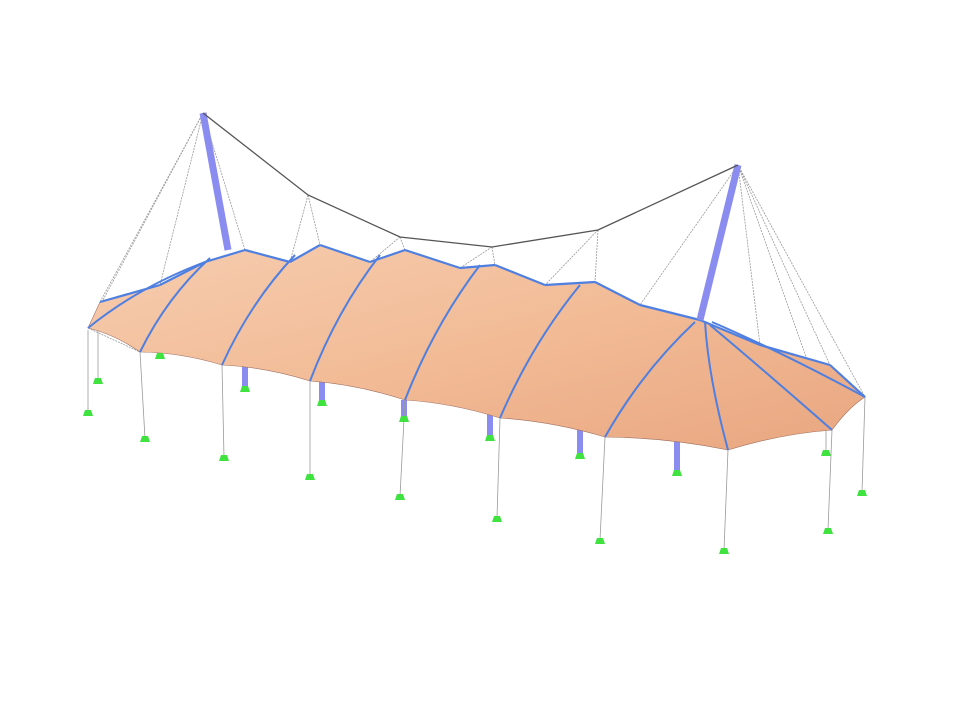  What do you see at coordinates (215, 181) in the screenshot?
I see `left-mast` at bounding box center [215, 181].